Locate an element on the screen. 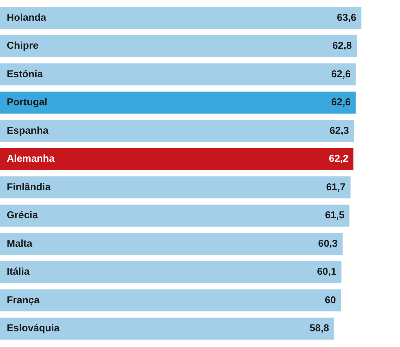  y-tick-label: Alemanha is located at coordinates (31, 160).